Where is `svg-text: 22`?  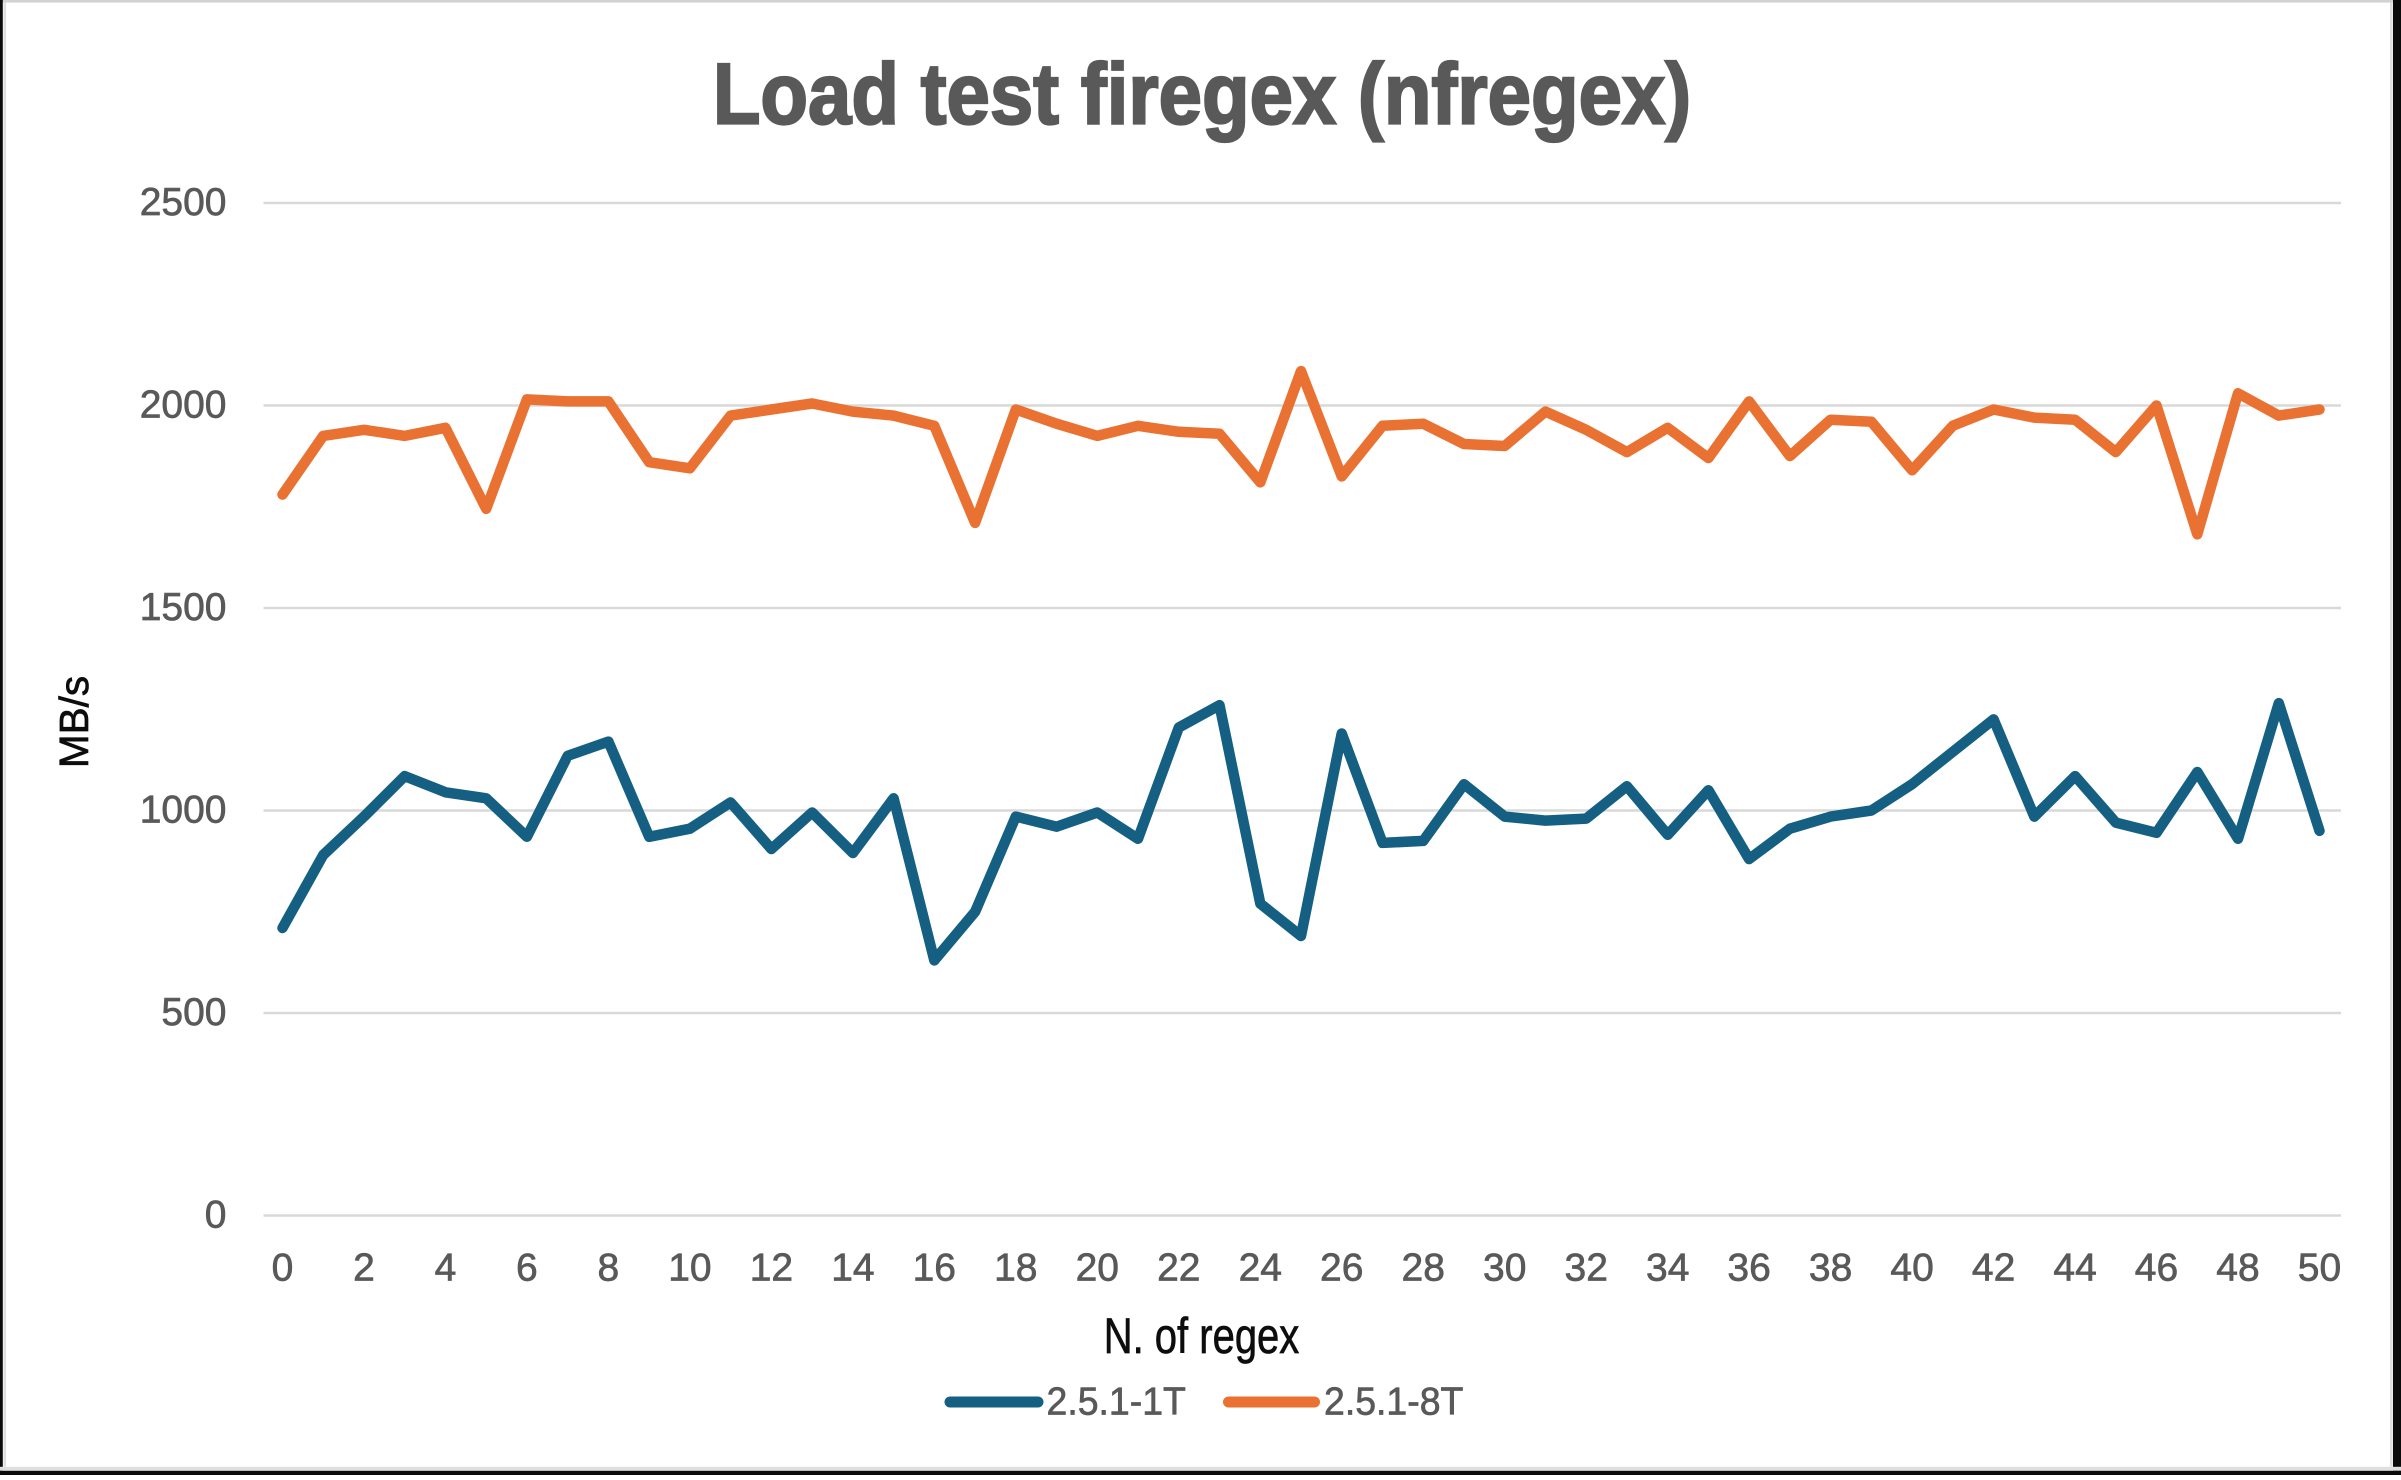
svg-text: 22 is located at coordinates (1178, 1268).